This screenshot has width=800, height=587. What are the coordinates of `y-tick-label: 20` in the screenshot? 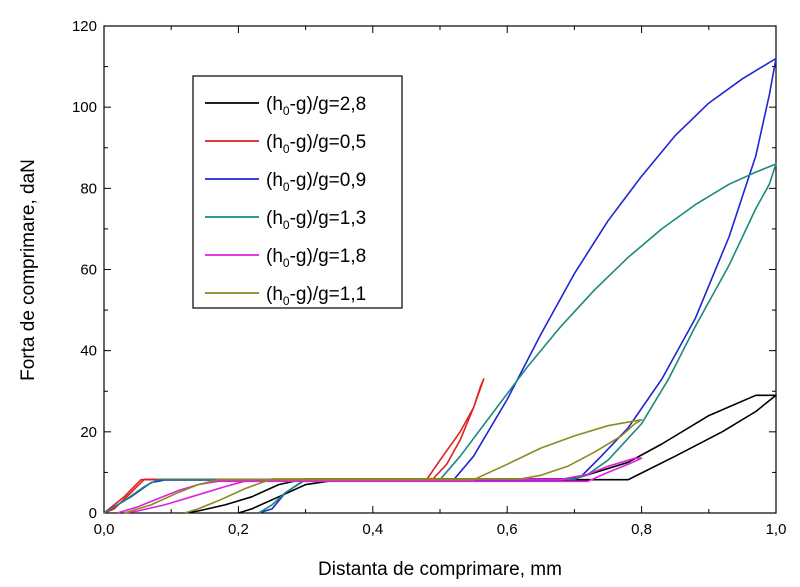 It's located at (88, 432).